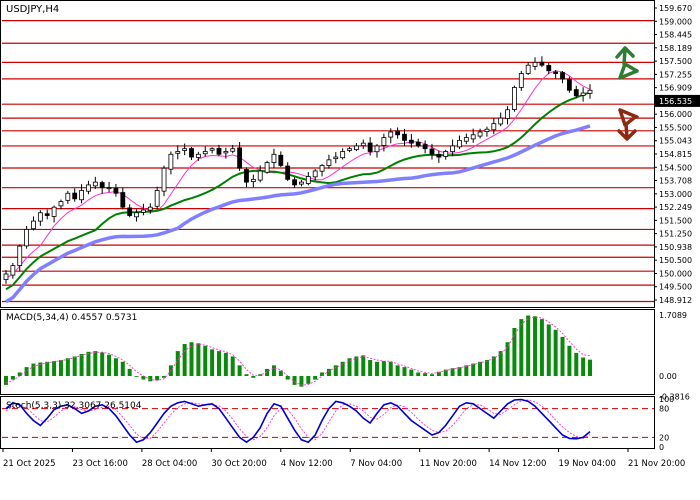  I want to click on time-axis-label: 21 Nov 20:00, so click(656, 464).